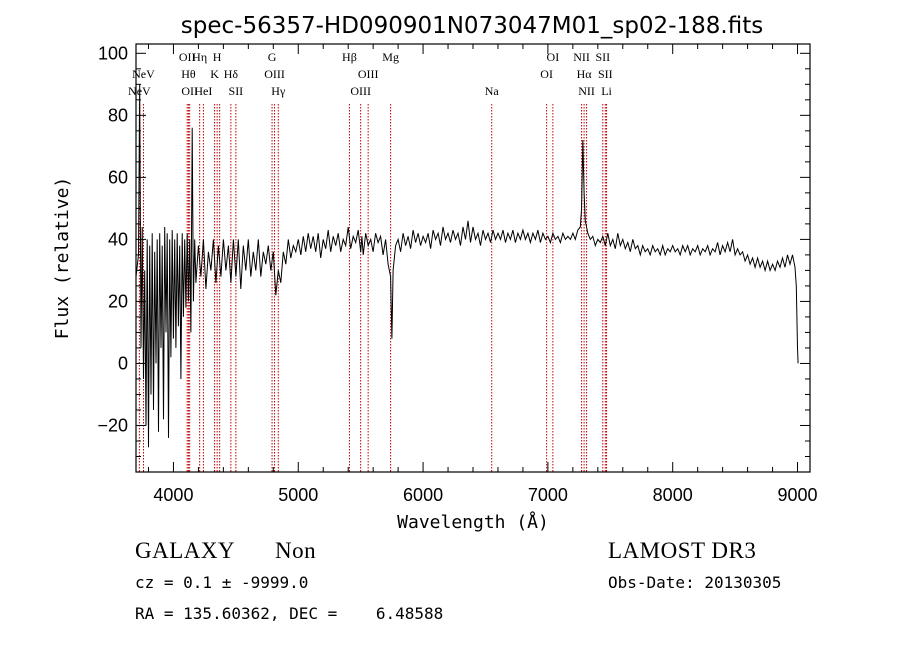 This screenshot has width=900, height=649. I want to click on line-label: Hδ, so click(231, 74).